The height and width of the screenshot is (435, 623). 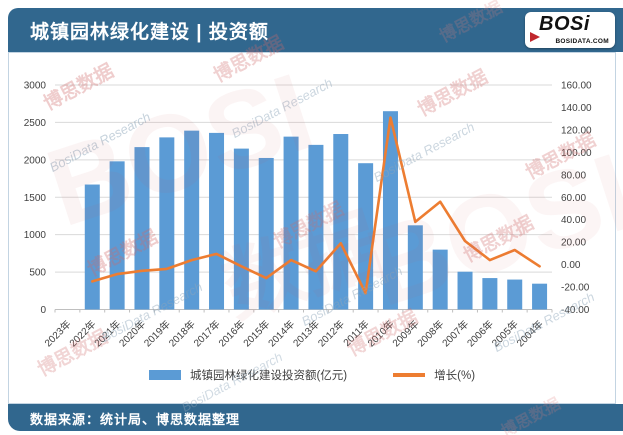 I want to click on x-axis-label: 2021年, so click(x=107, y=333).